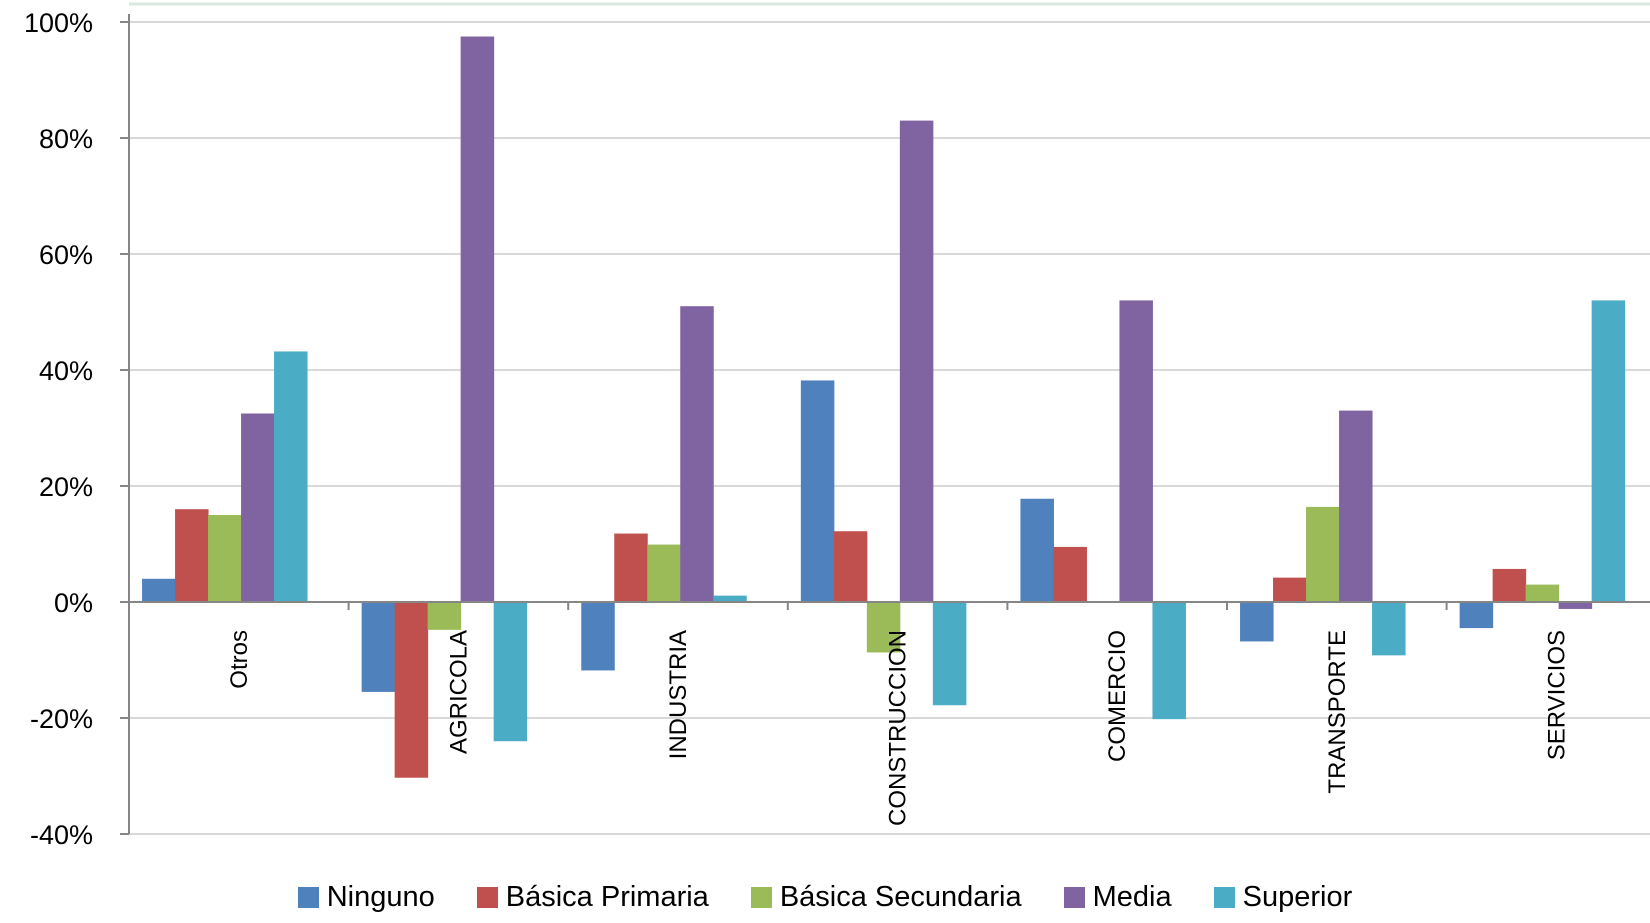 The image size is (1650, 923). Describe the element at coordinates (458, 692) in the screenshot. I see `category-label: AGRICOLA` at that location.